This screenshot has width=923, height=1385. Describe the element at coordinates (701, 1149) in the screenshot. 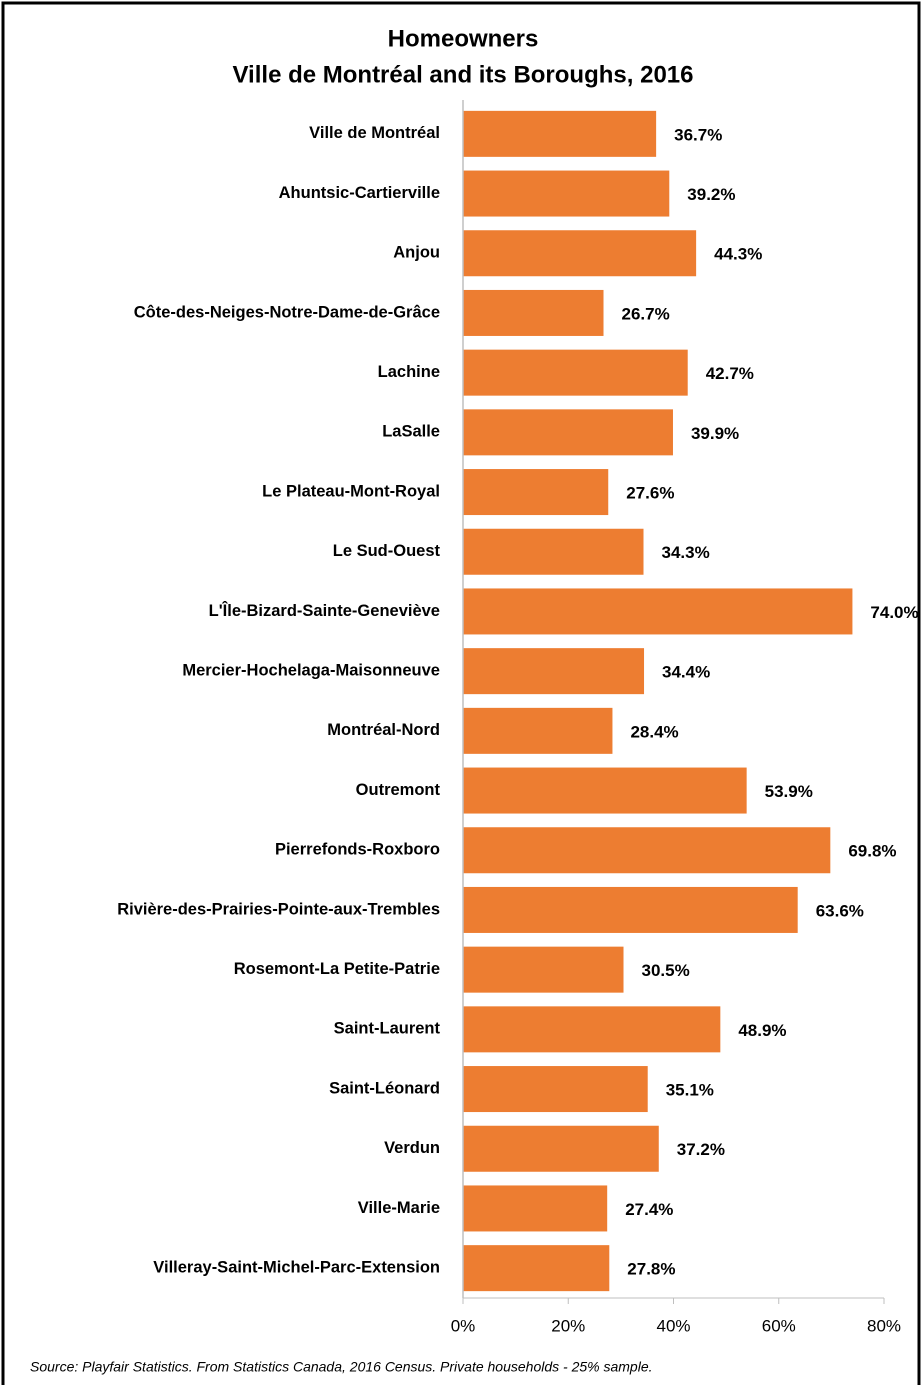

I see `value-label: 37.2%` at that location.